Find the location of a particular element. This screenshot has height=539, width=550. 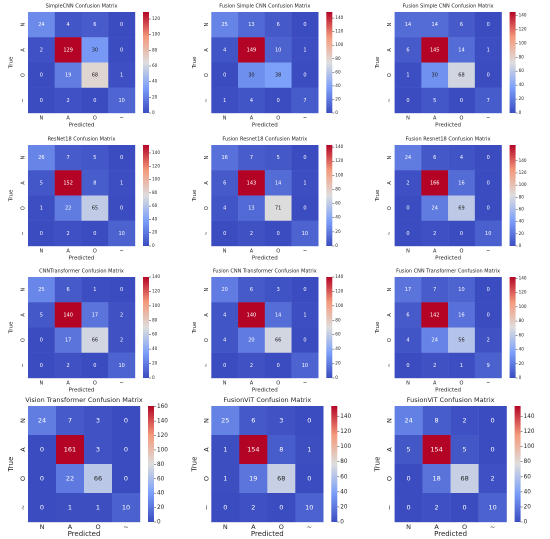

chart-title: Fusion CNN Transformer Confusion Matrix is located at coordinates (265, 272).